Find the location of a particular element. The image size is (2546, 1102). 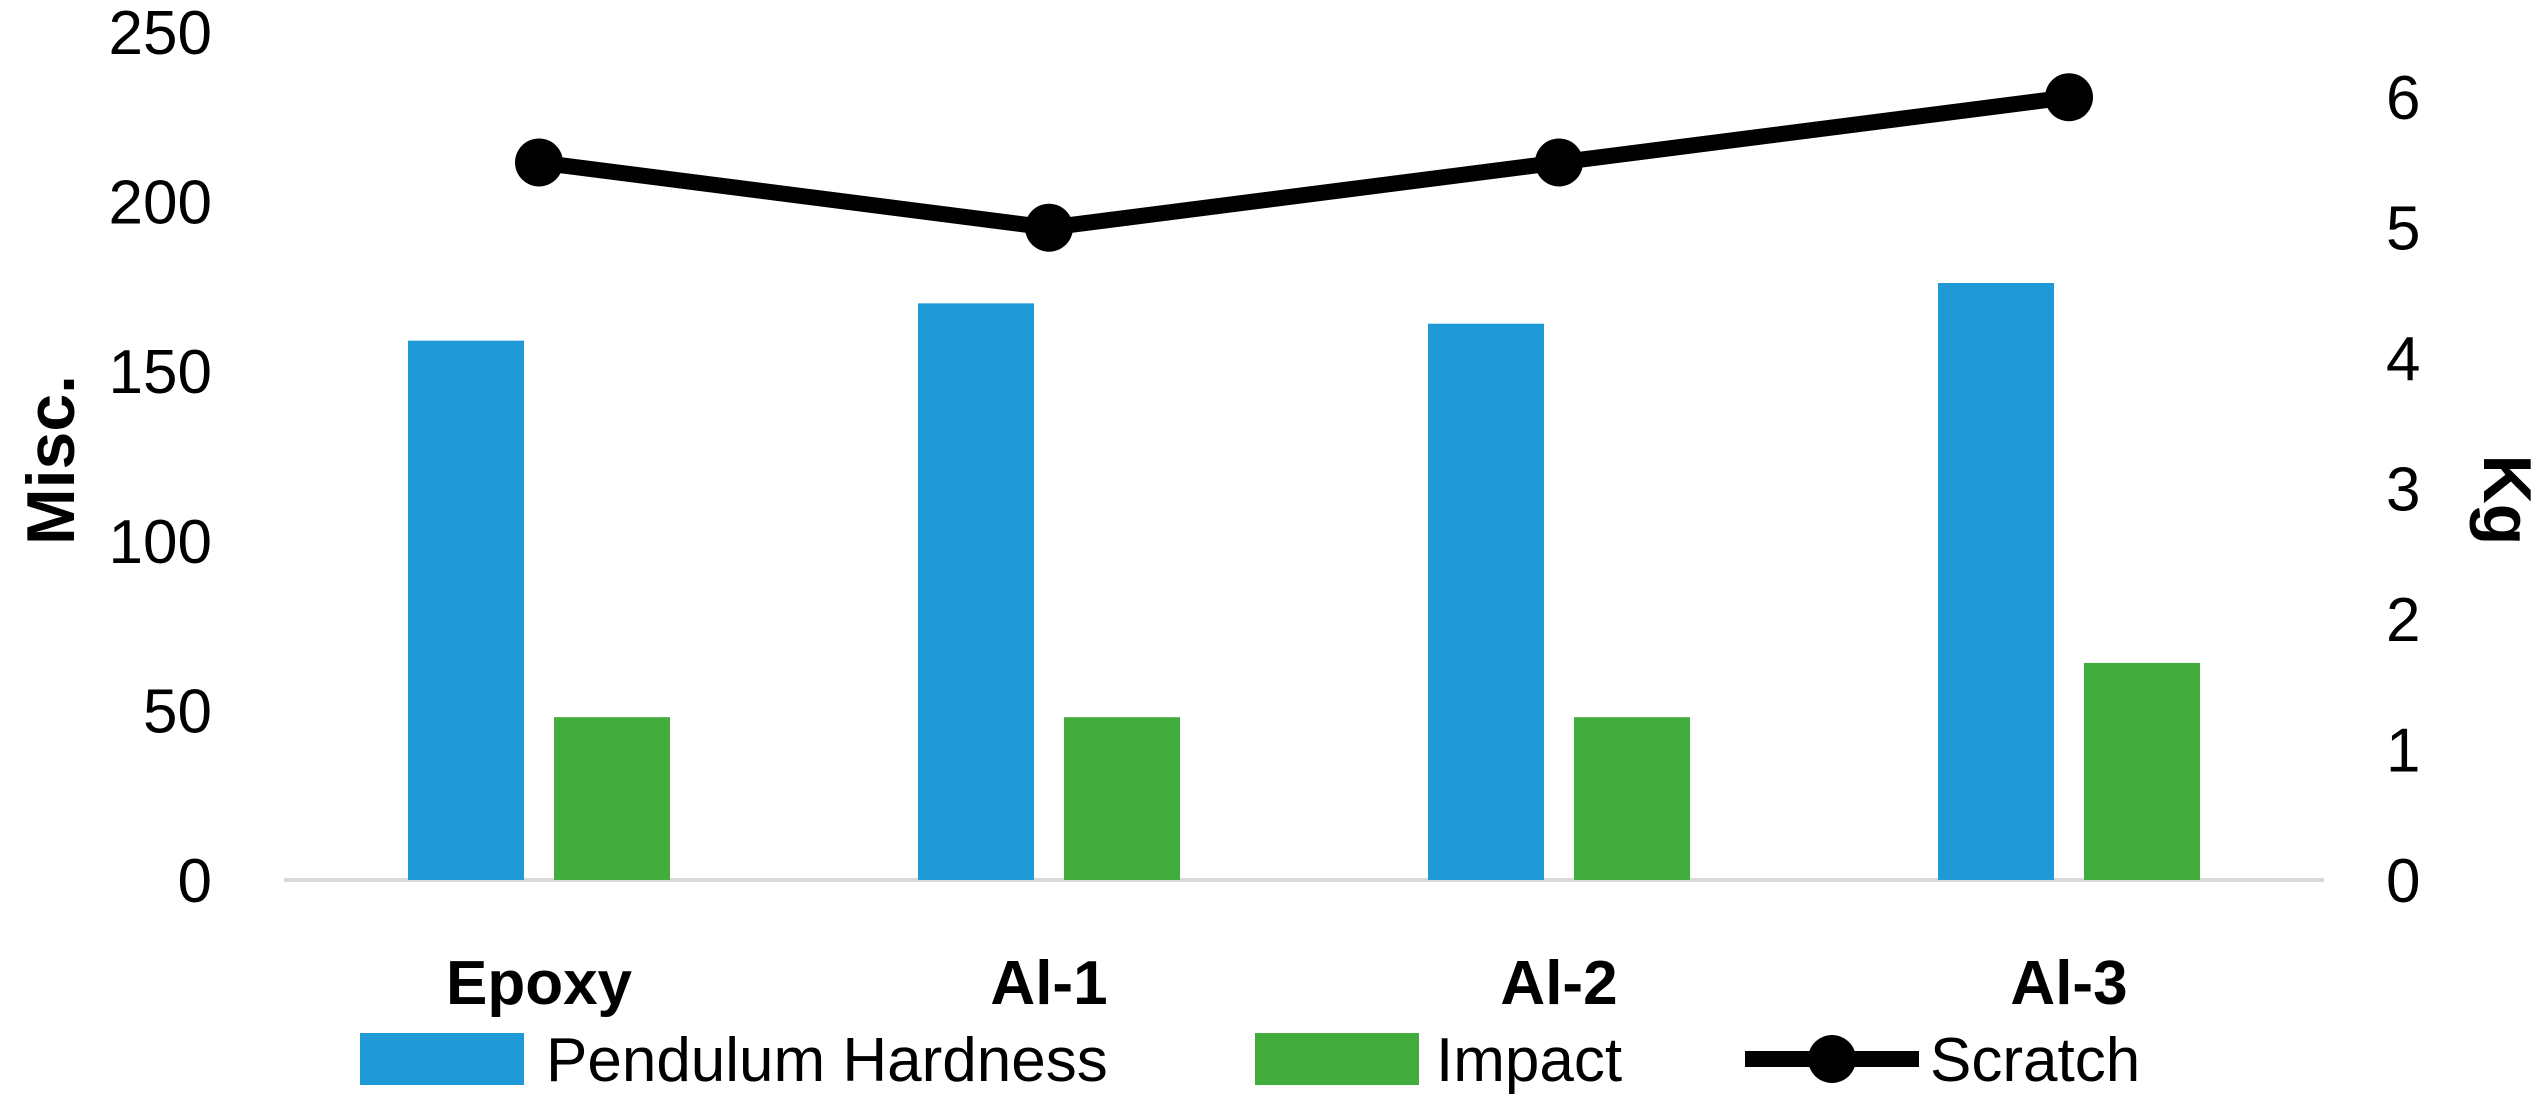

legend-label-pendulum-hardness: Pendulum Hardness is located at coordinates (827, 1060).